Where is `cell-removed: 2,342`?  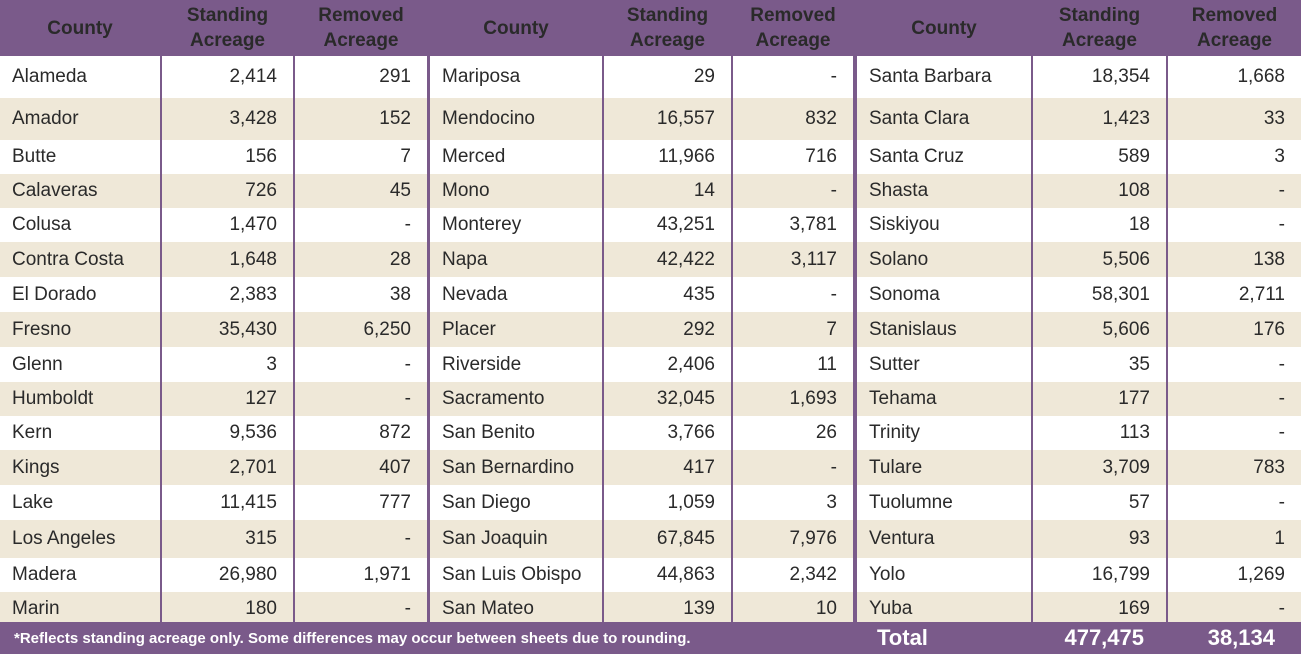 cell-removed: 2,342 is located at coordinates (792, 575).